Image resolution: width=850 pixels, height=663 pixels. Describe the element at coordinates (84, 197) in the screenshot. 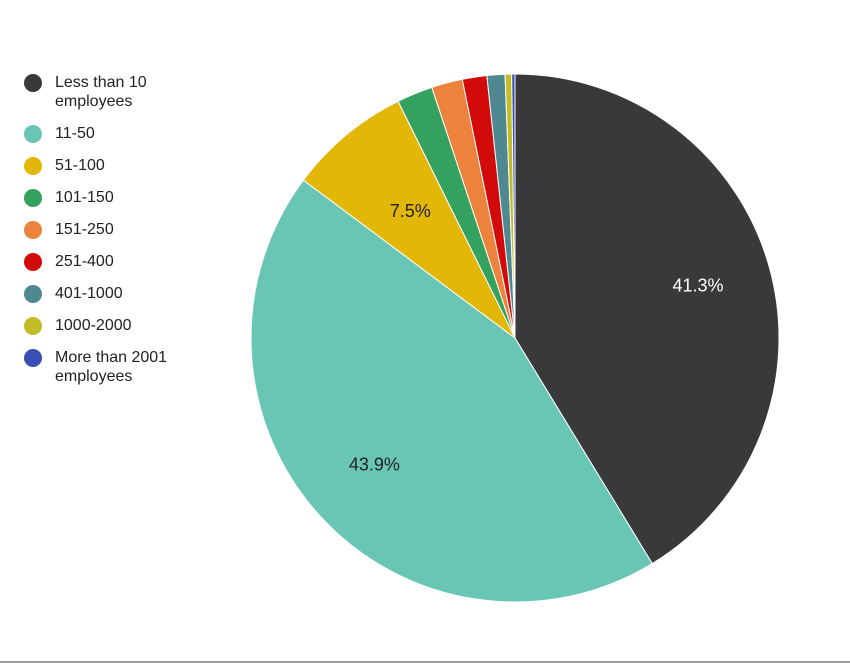

I see `legend-label: 101-150` at that location.